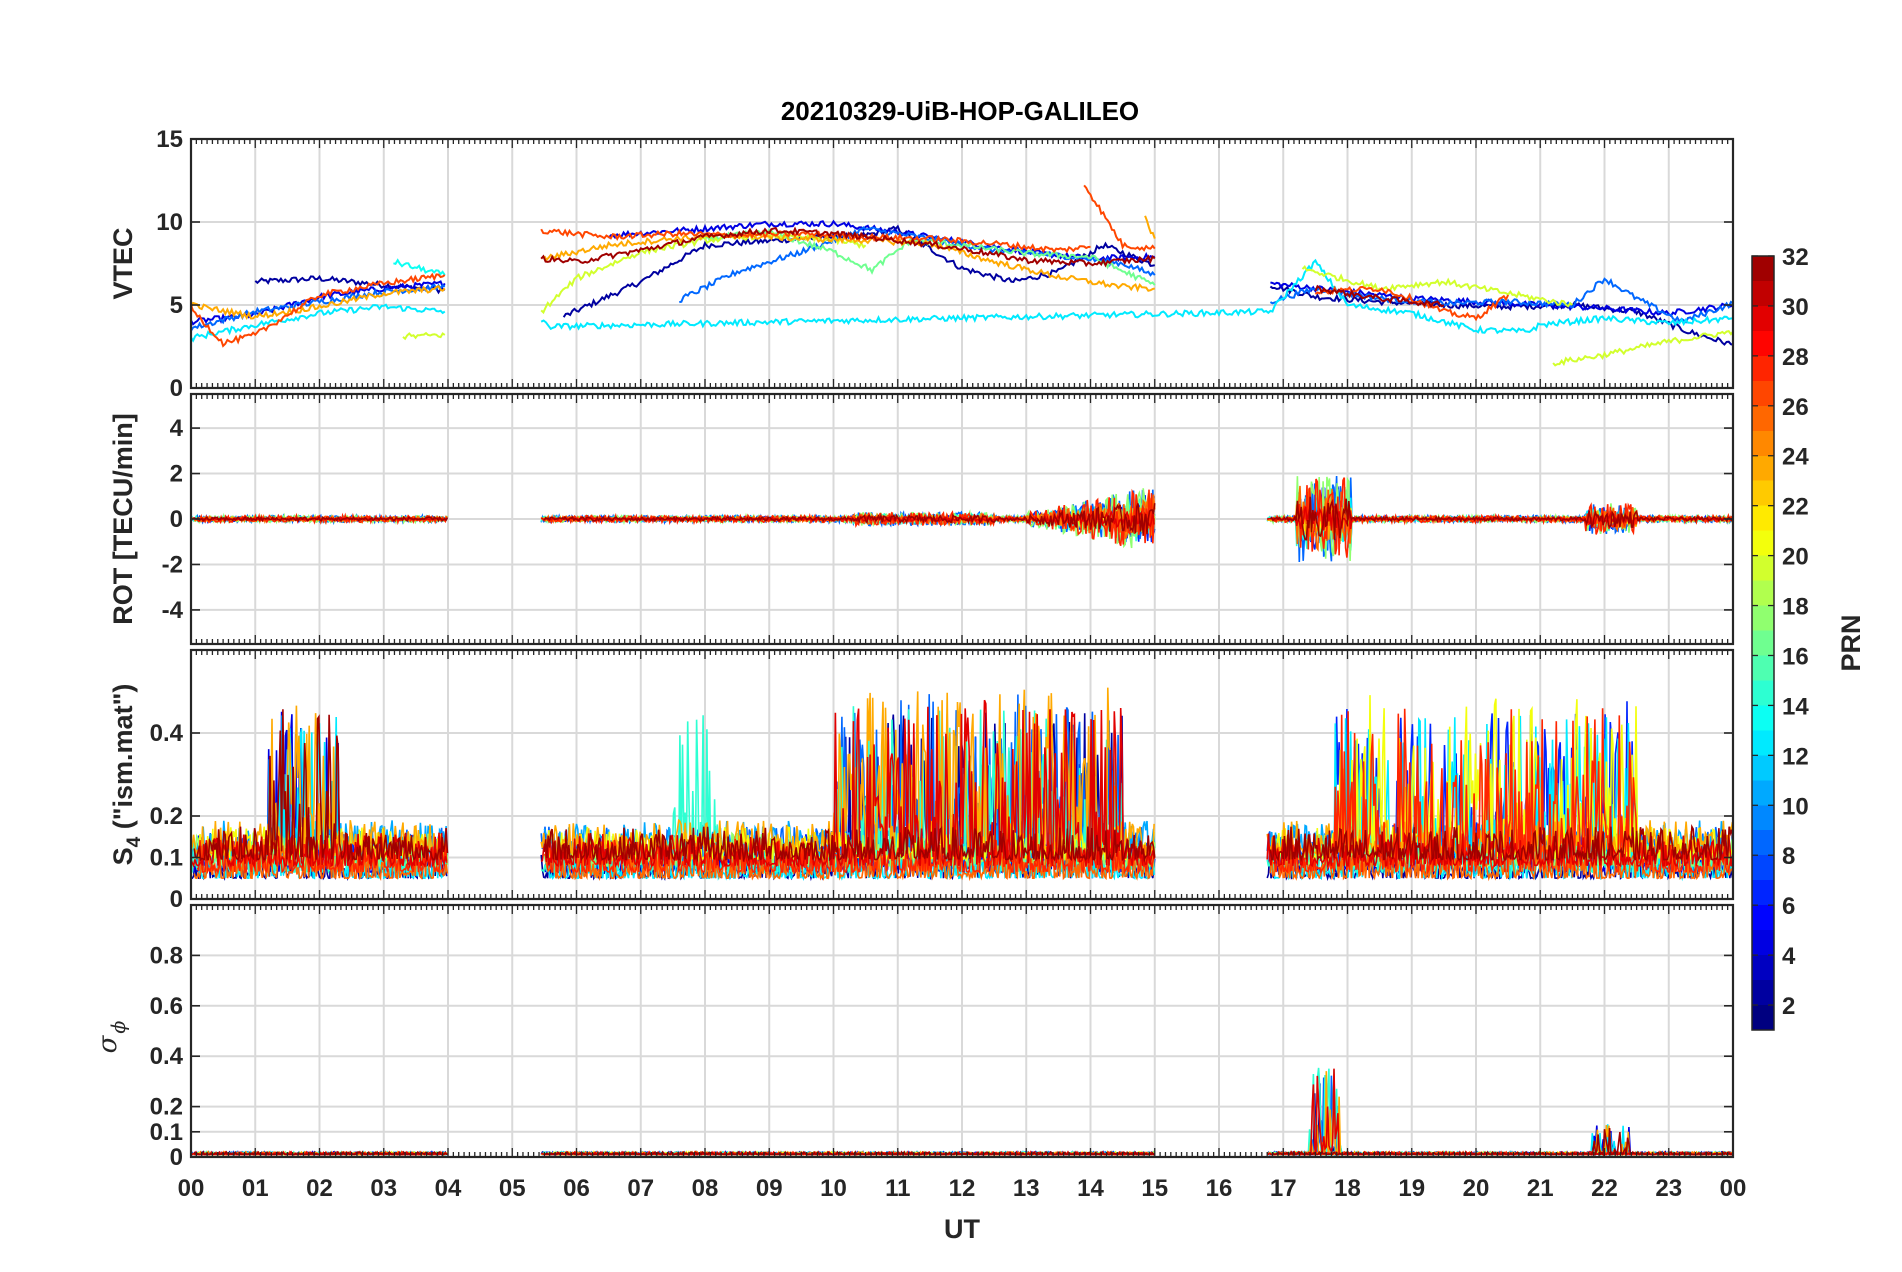  Describe the element at coordinates (769, 1188) in the screenshot. I see `x-tick-label: 09` at that location.